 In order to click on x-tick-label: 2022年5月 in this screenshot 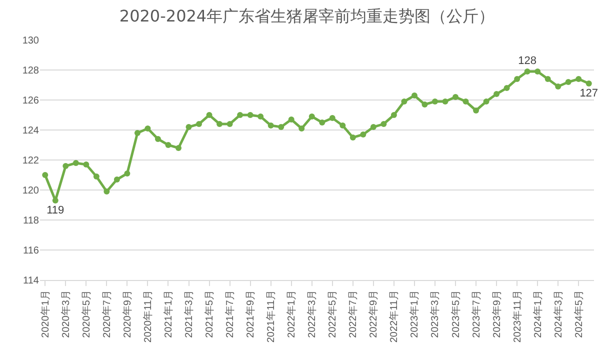, I will do `click(332, 314)`.